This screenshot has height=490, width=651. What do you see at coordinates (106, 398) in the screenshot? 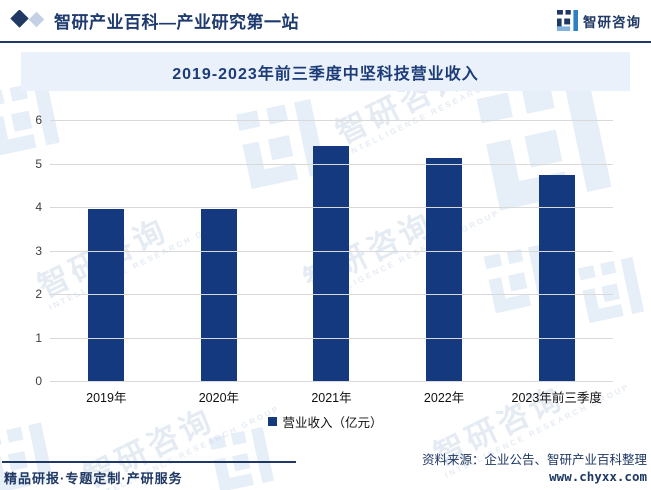
I see `x-axis-label: 2019年` at bounding box center [106, 398].